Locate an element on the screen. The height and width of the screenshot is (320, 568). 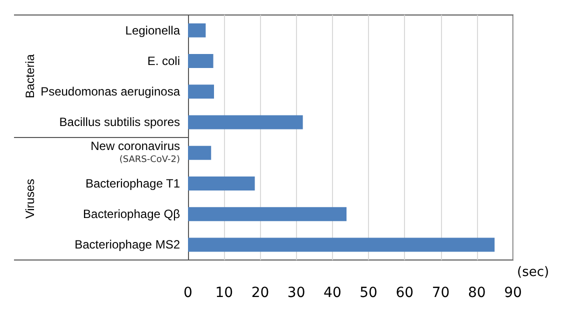
x-tick-label: 30 is located at coordinates (296, 293).